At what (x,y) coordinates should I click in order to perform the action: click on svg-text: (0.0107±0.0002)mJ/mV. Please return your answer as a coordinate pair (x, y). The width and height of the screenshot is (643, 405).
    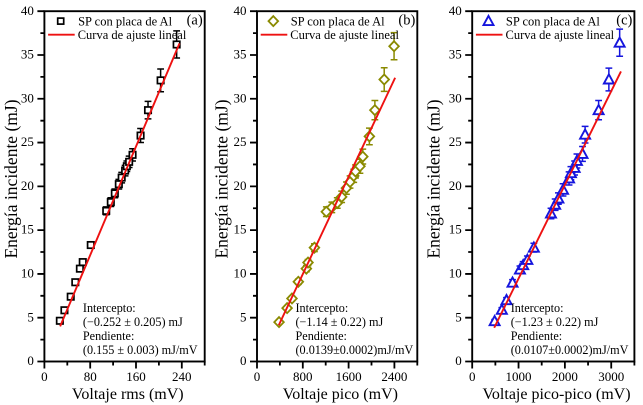
    Looking at the image, I should click on (570, 350).